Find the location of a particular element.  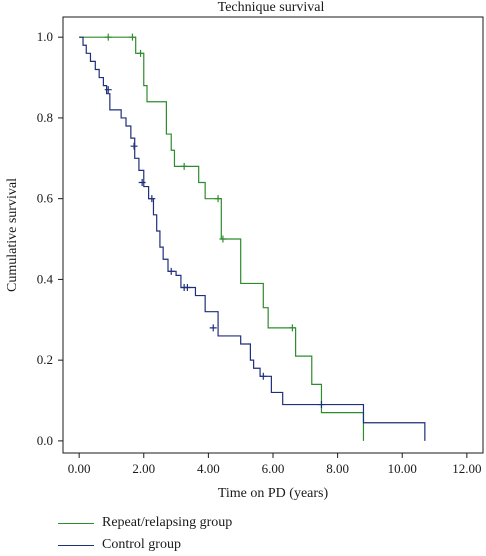

x-axis-ticks: 0.00 2.00 4.00 6.00 8.00 10.00 12.00 is located at coordinates (274, 464).